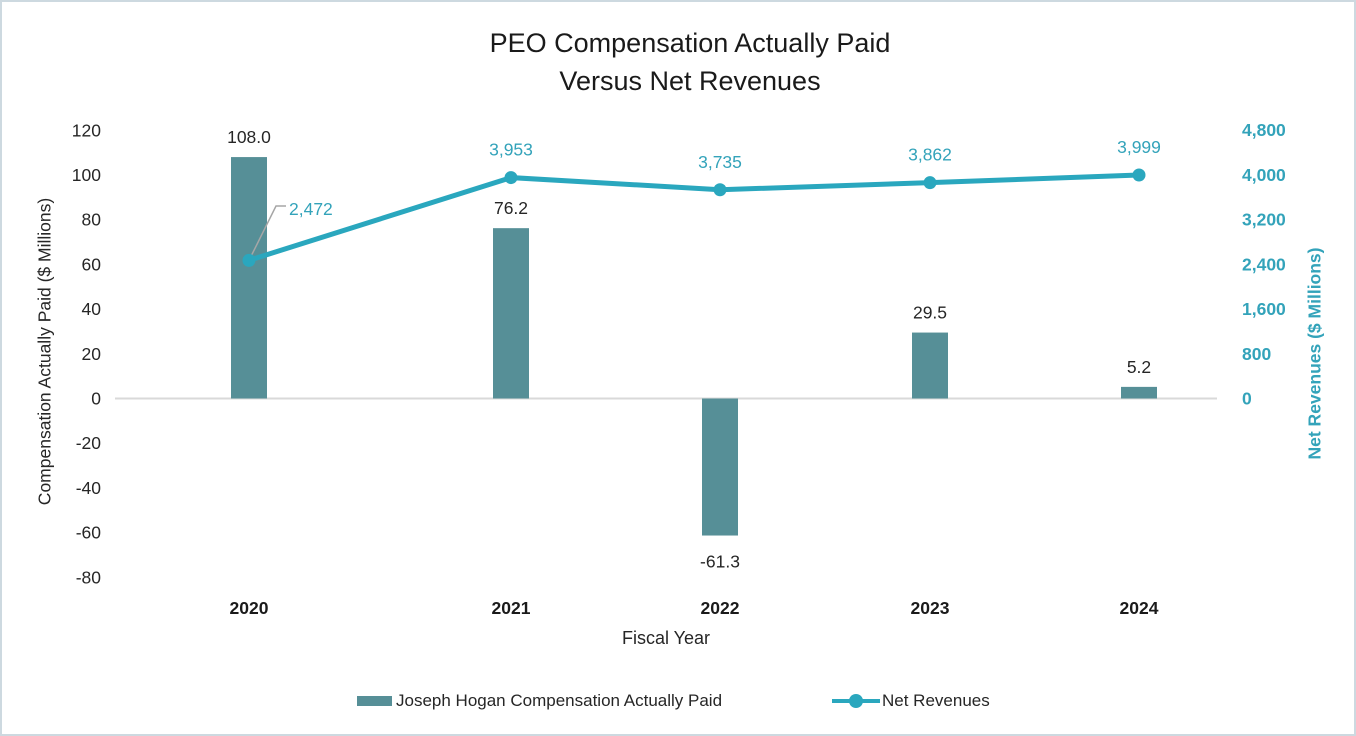 This screenshot has height=736, width=1356. Describe the element at coordinates (930, 313) in the screenshot. I see `bar-label-2023: 29.5` at that location.